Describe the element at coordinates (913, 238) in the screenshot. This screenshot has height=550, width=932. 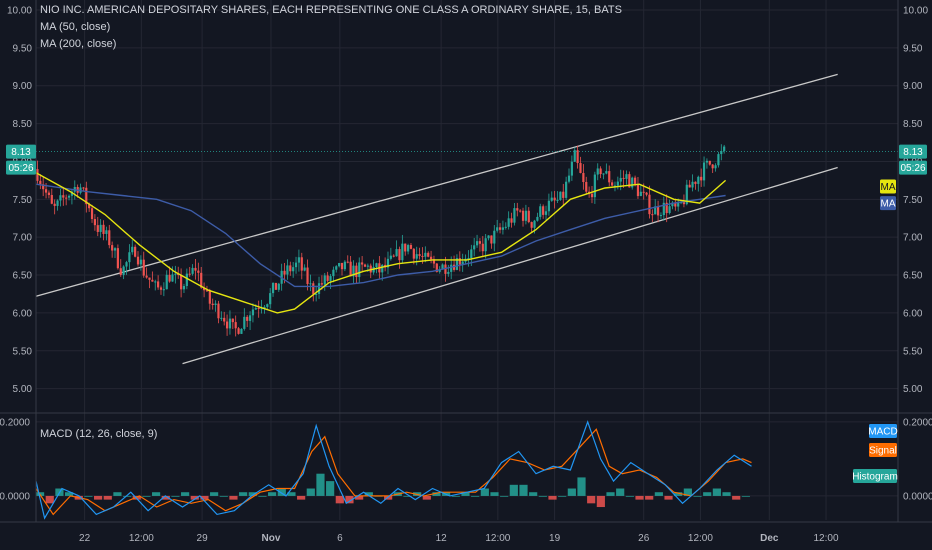
I see `y-tick-label-right: 7.00` at that location.